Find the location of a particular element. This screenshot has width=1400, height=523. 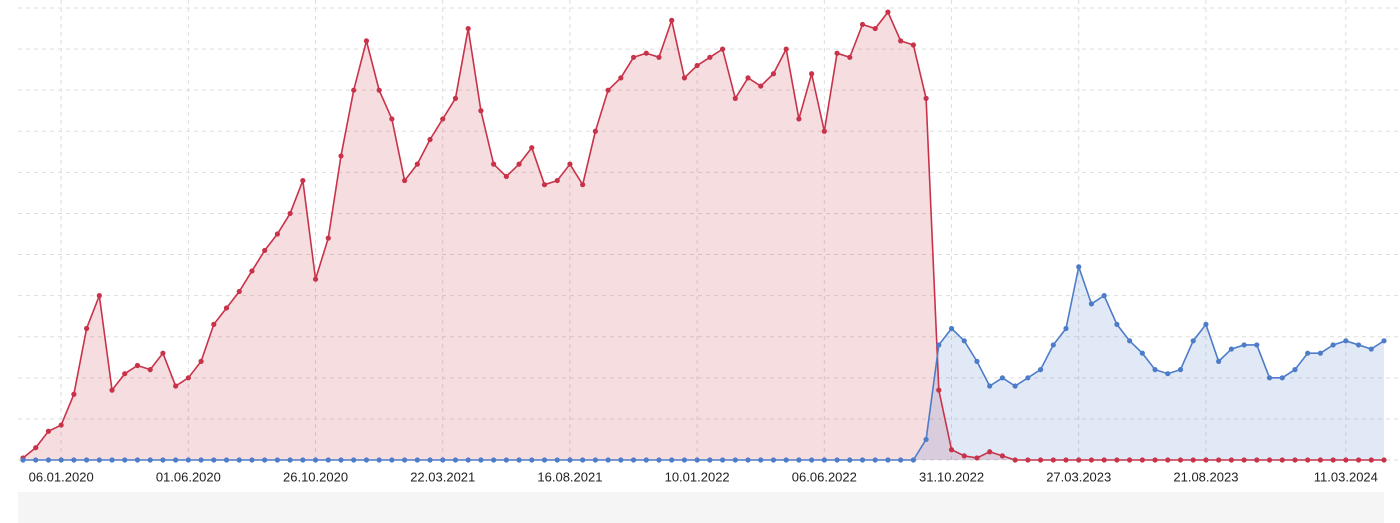

x-tick-label: 01.06.2020 is located at coordinates (188, 476).